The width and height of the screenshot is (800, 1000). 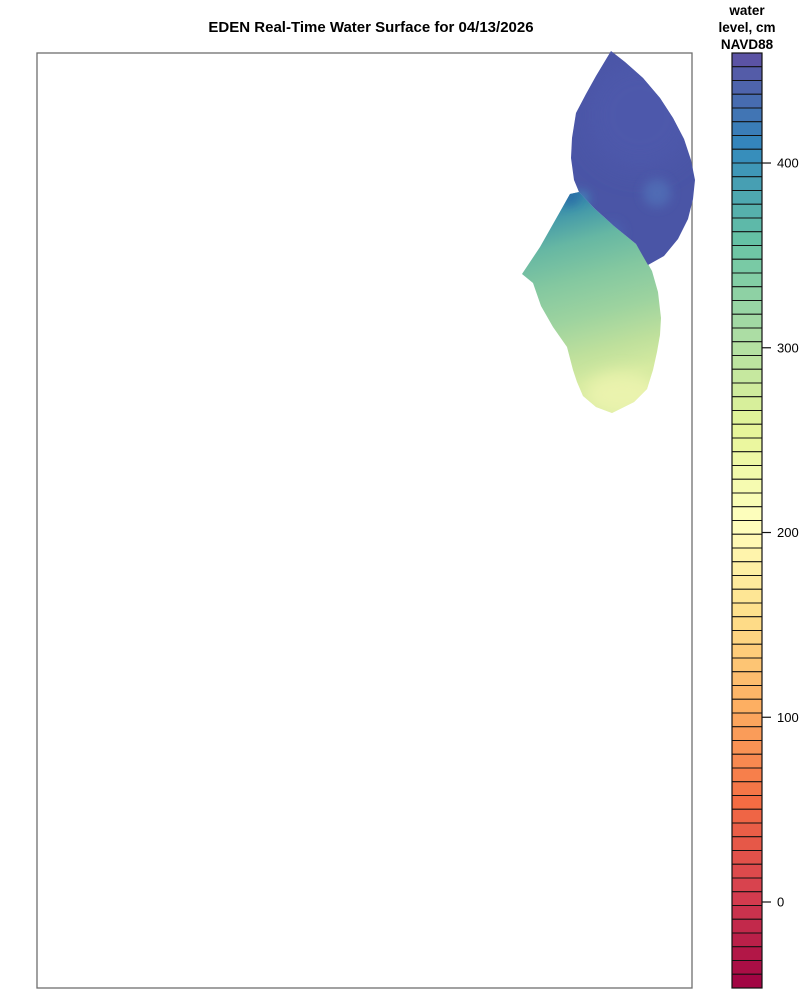 I want to click on crimson-west-low, so click(x=235, y=845).